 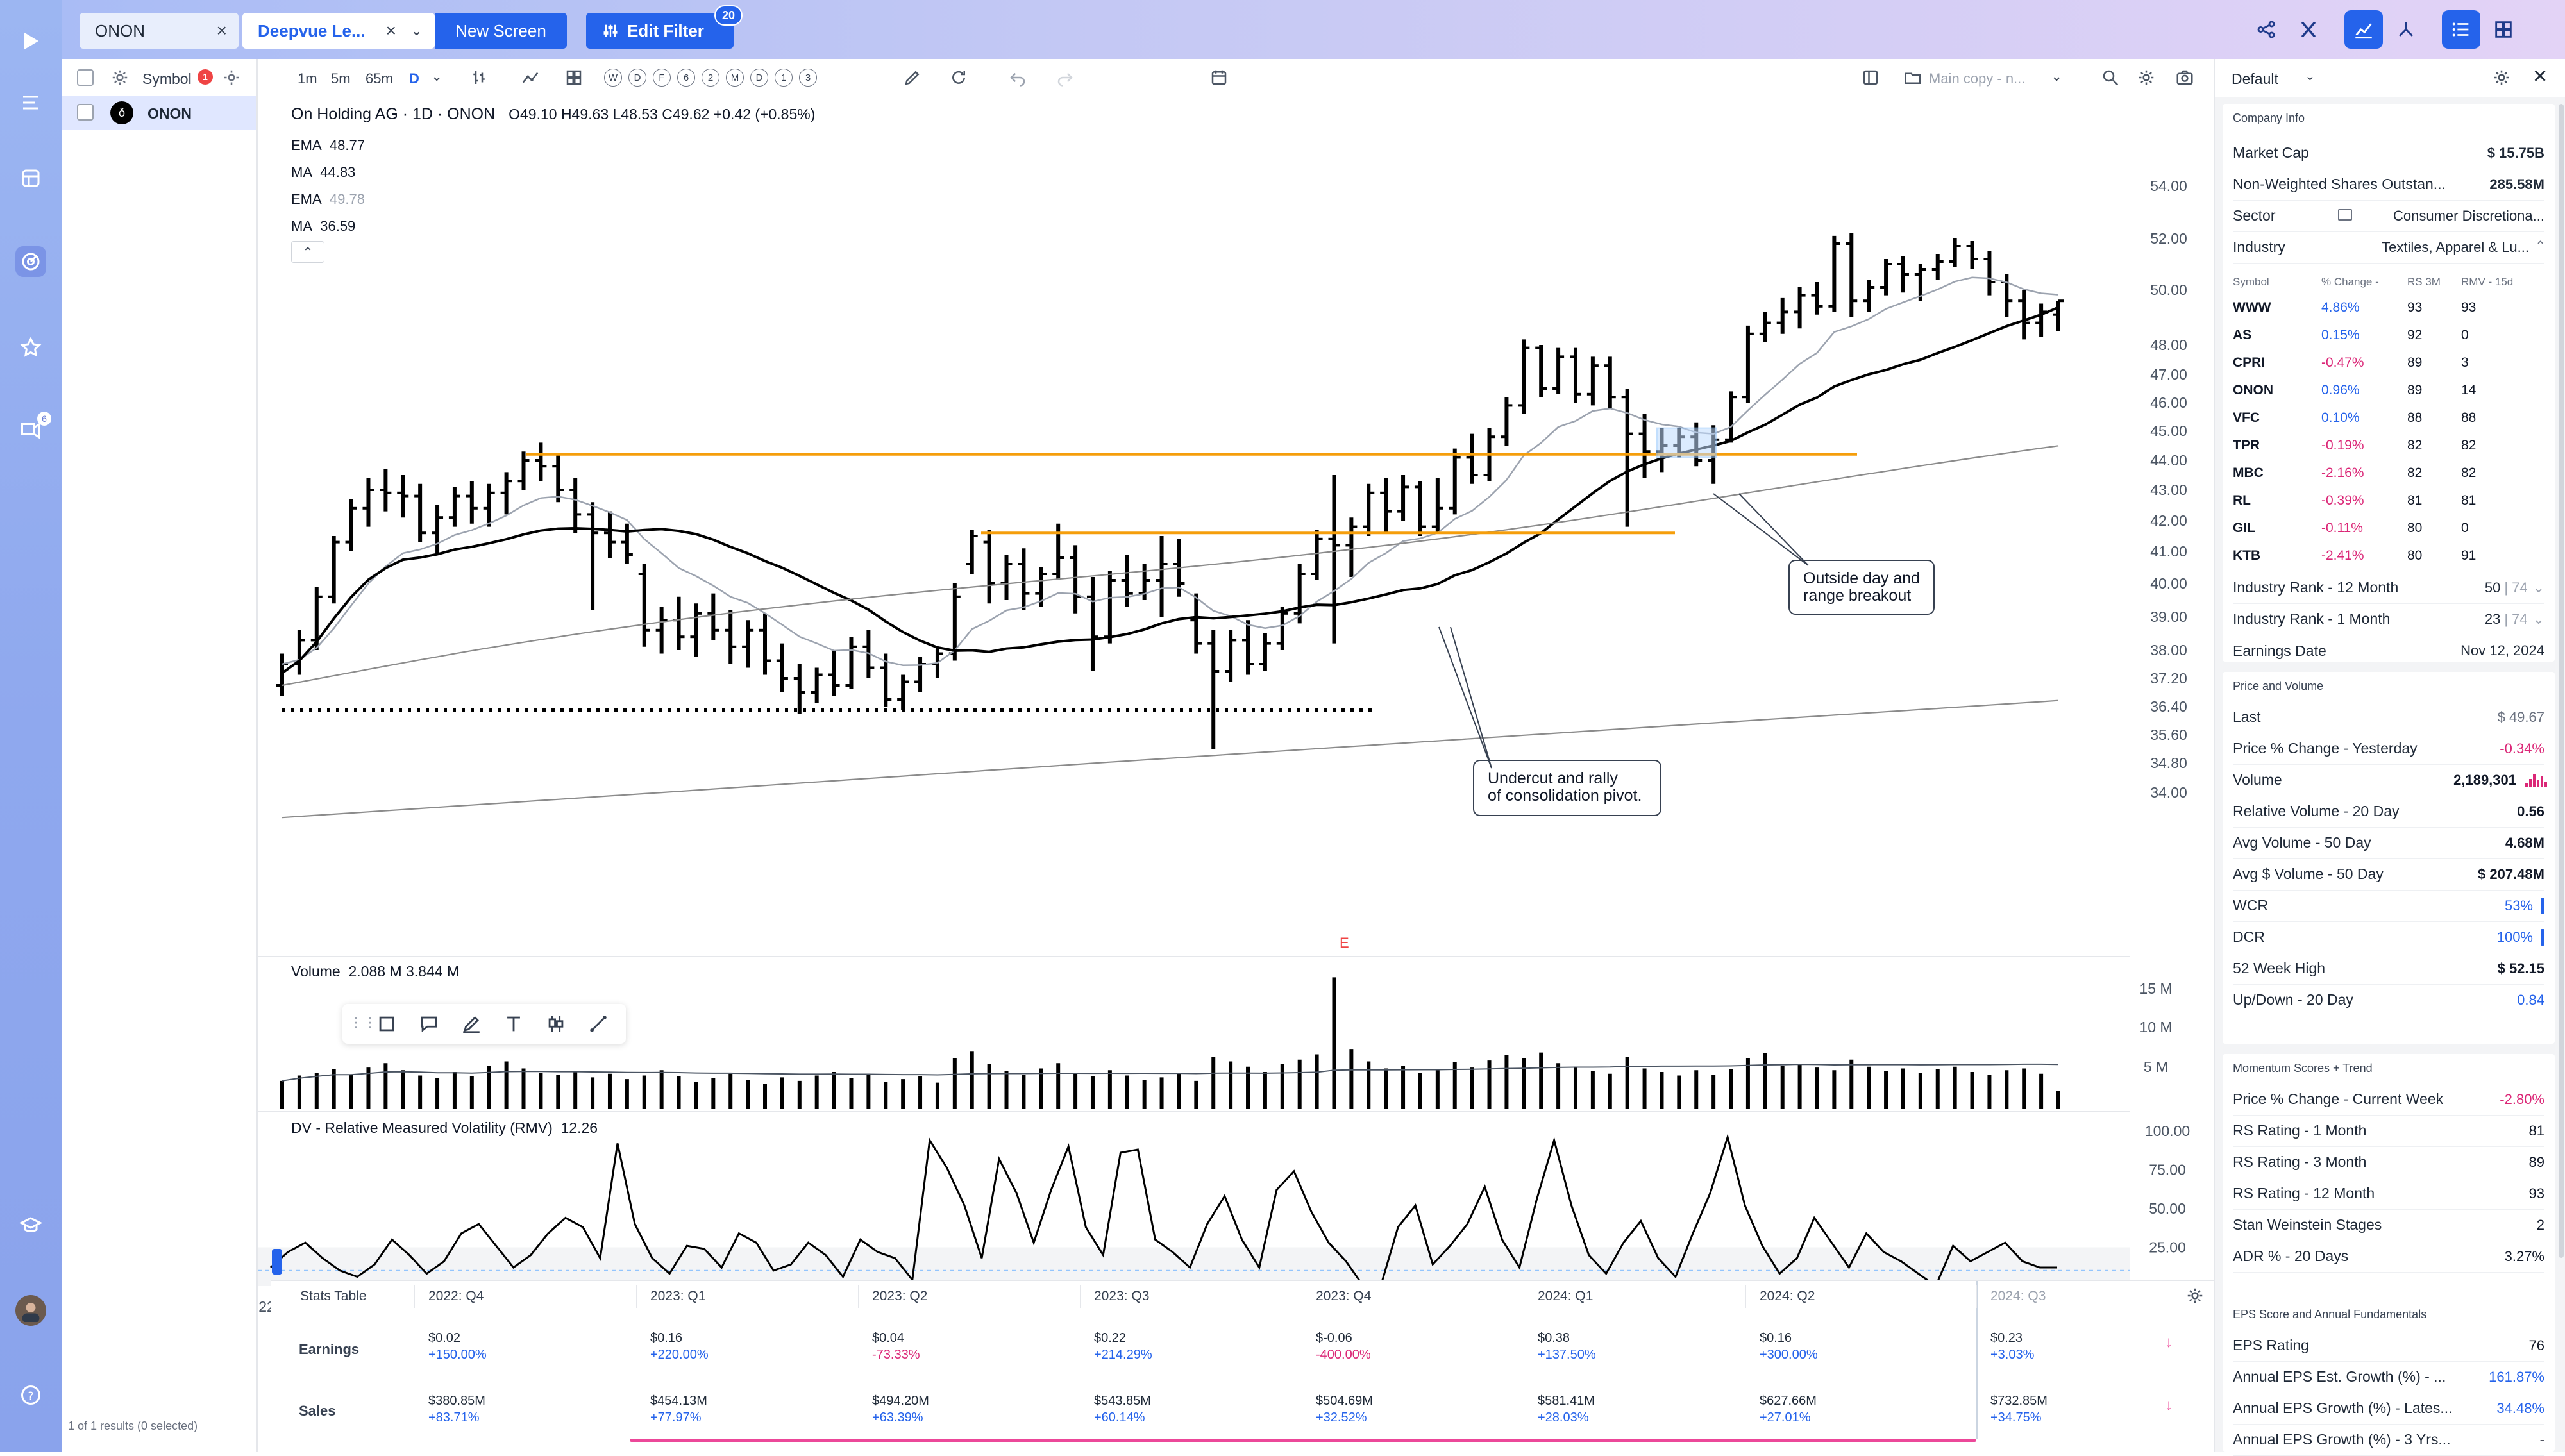 What do you see at coordinates (2266, 29) in the screenshot?
I see `share-icon` at bounding box center [2266, 29].